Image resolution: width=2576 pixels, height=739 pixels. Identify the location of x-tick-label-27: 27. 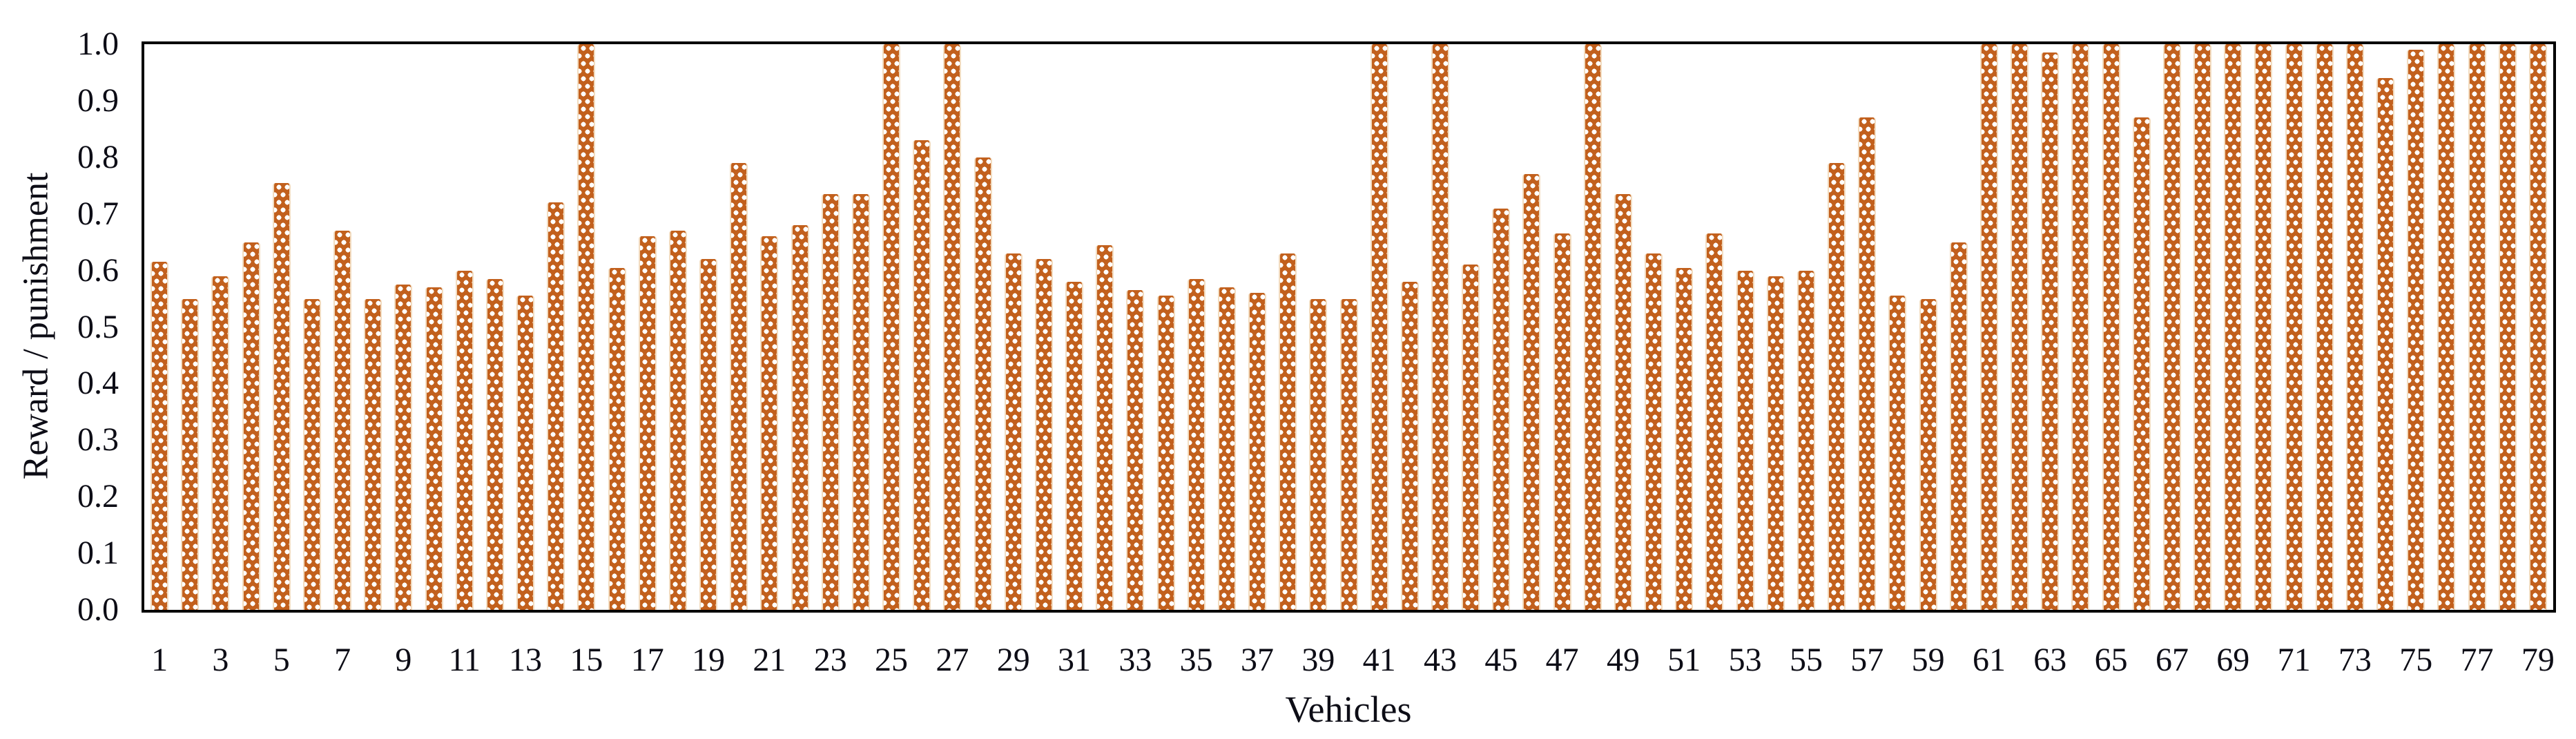
(953, 660).